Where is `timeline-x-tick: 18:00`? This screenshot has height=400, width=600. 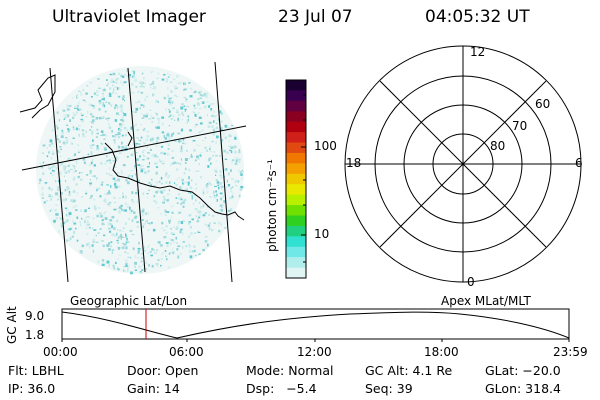
timeline-x-tick: 18:00 is located at coordinates (441, 352).